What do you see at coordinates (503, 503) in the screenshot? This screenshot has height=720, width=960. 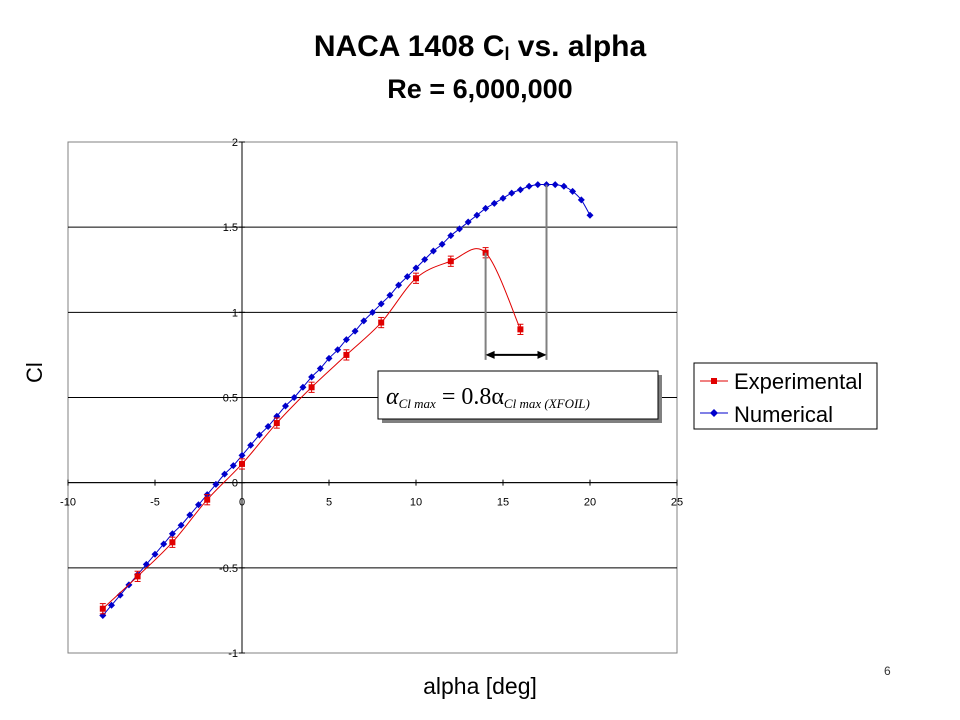 I see `x-tick-label: 15` at bounding box center [503, 503].